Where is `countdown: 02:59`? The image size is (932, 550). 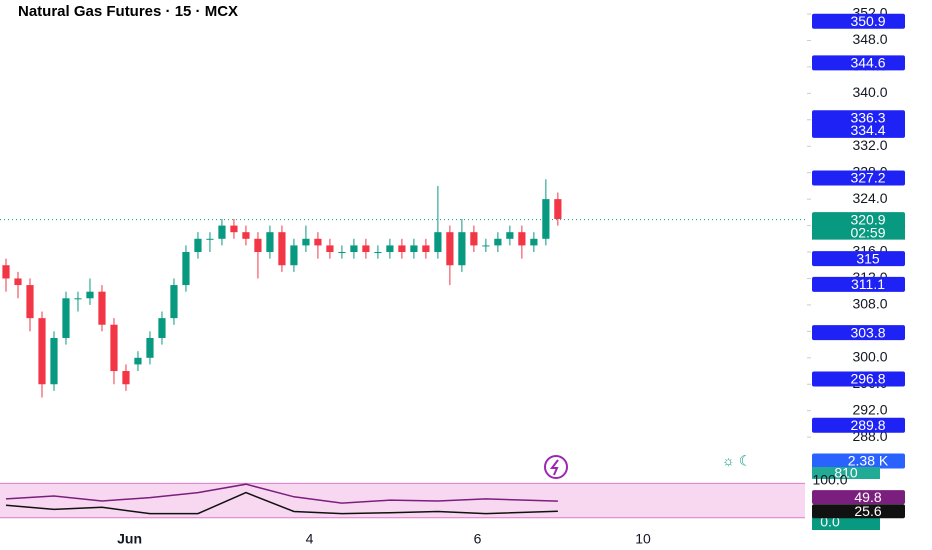
countdown: 02:59 is located at coordinates (867, 232).